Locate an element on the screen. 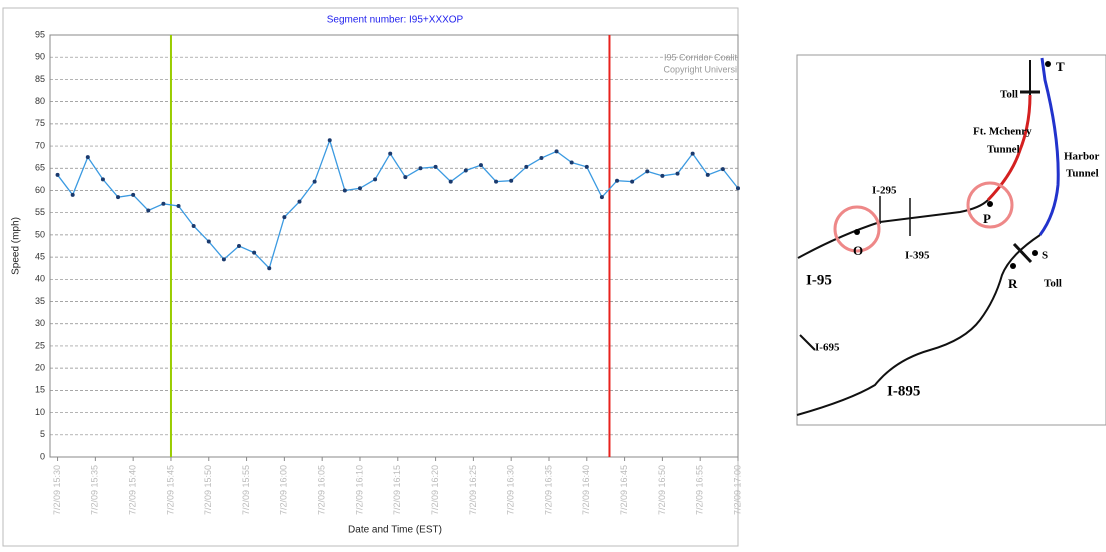 The width and height of the screenshot is (1106, 552). x-tick-label: 7/2/09 16:20 is located at coordinates (435, 490).